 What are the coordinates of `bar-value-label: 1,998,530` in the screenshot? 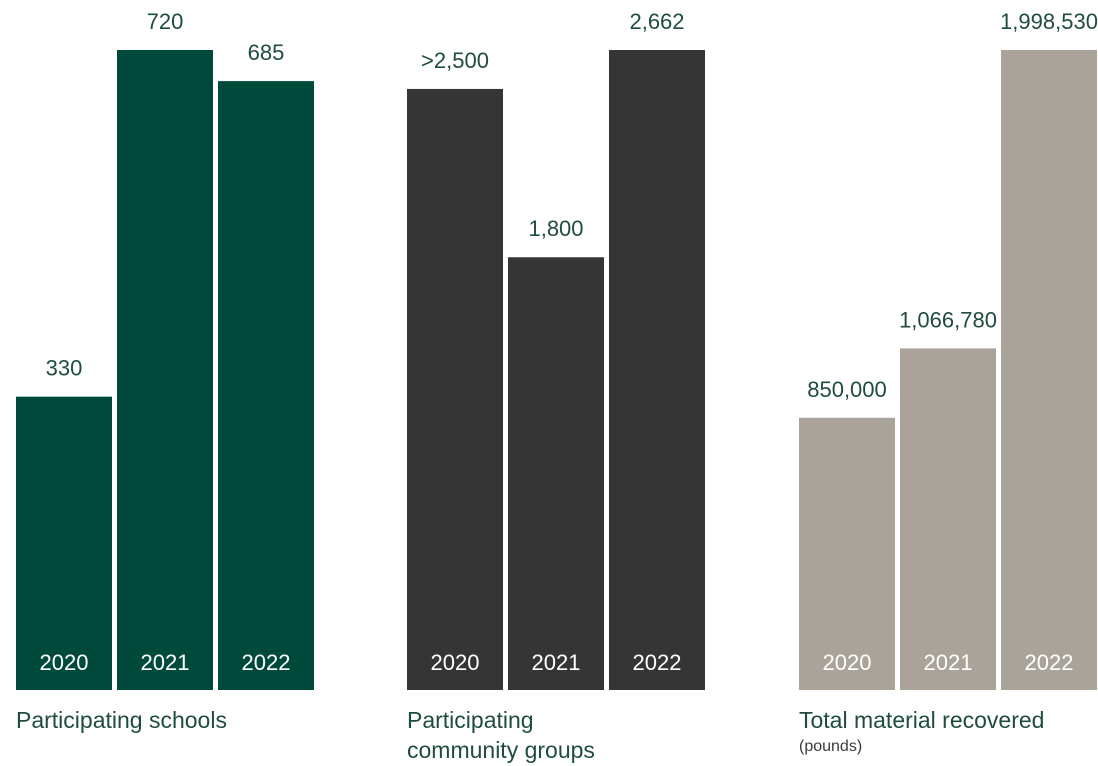 It's located at (1049, 21).